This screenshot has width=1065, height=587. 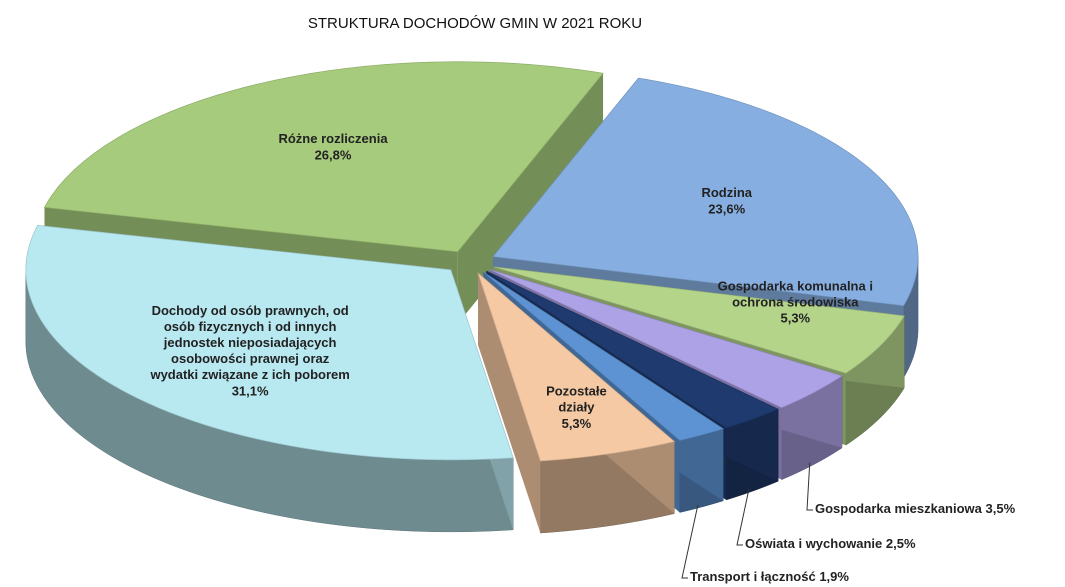 I want to click on label-line: Dochody od osób prawnych, od, so click(x=250, y=310).